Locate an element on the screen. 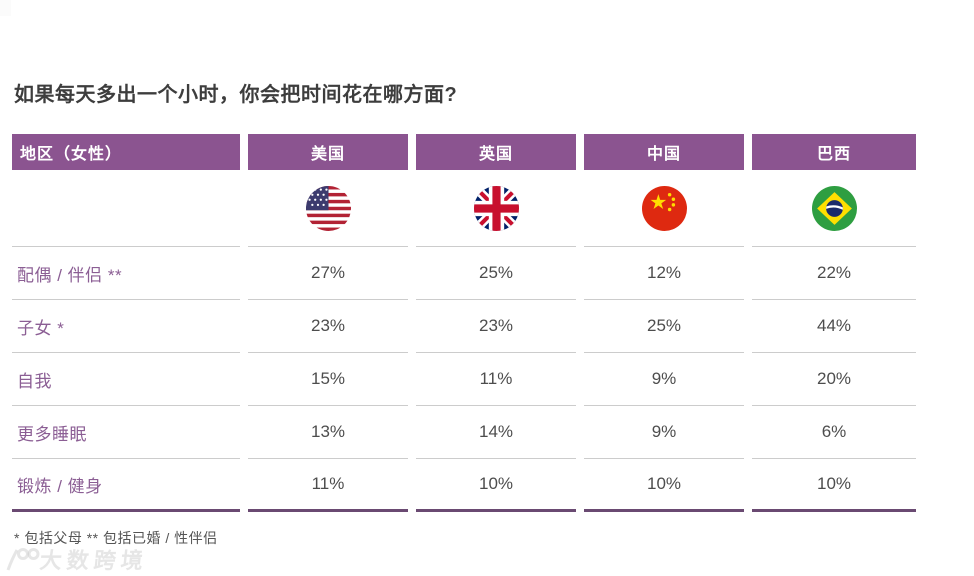 This screenshot has width=974, height=576. value-cell: 6% is located at coordinates (834, 432).